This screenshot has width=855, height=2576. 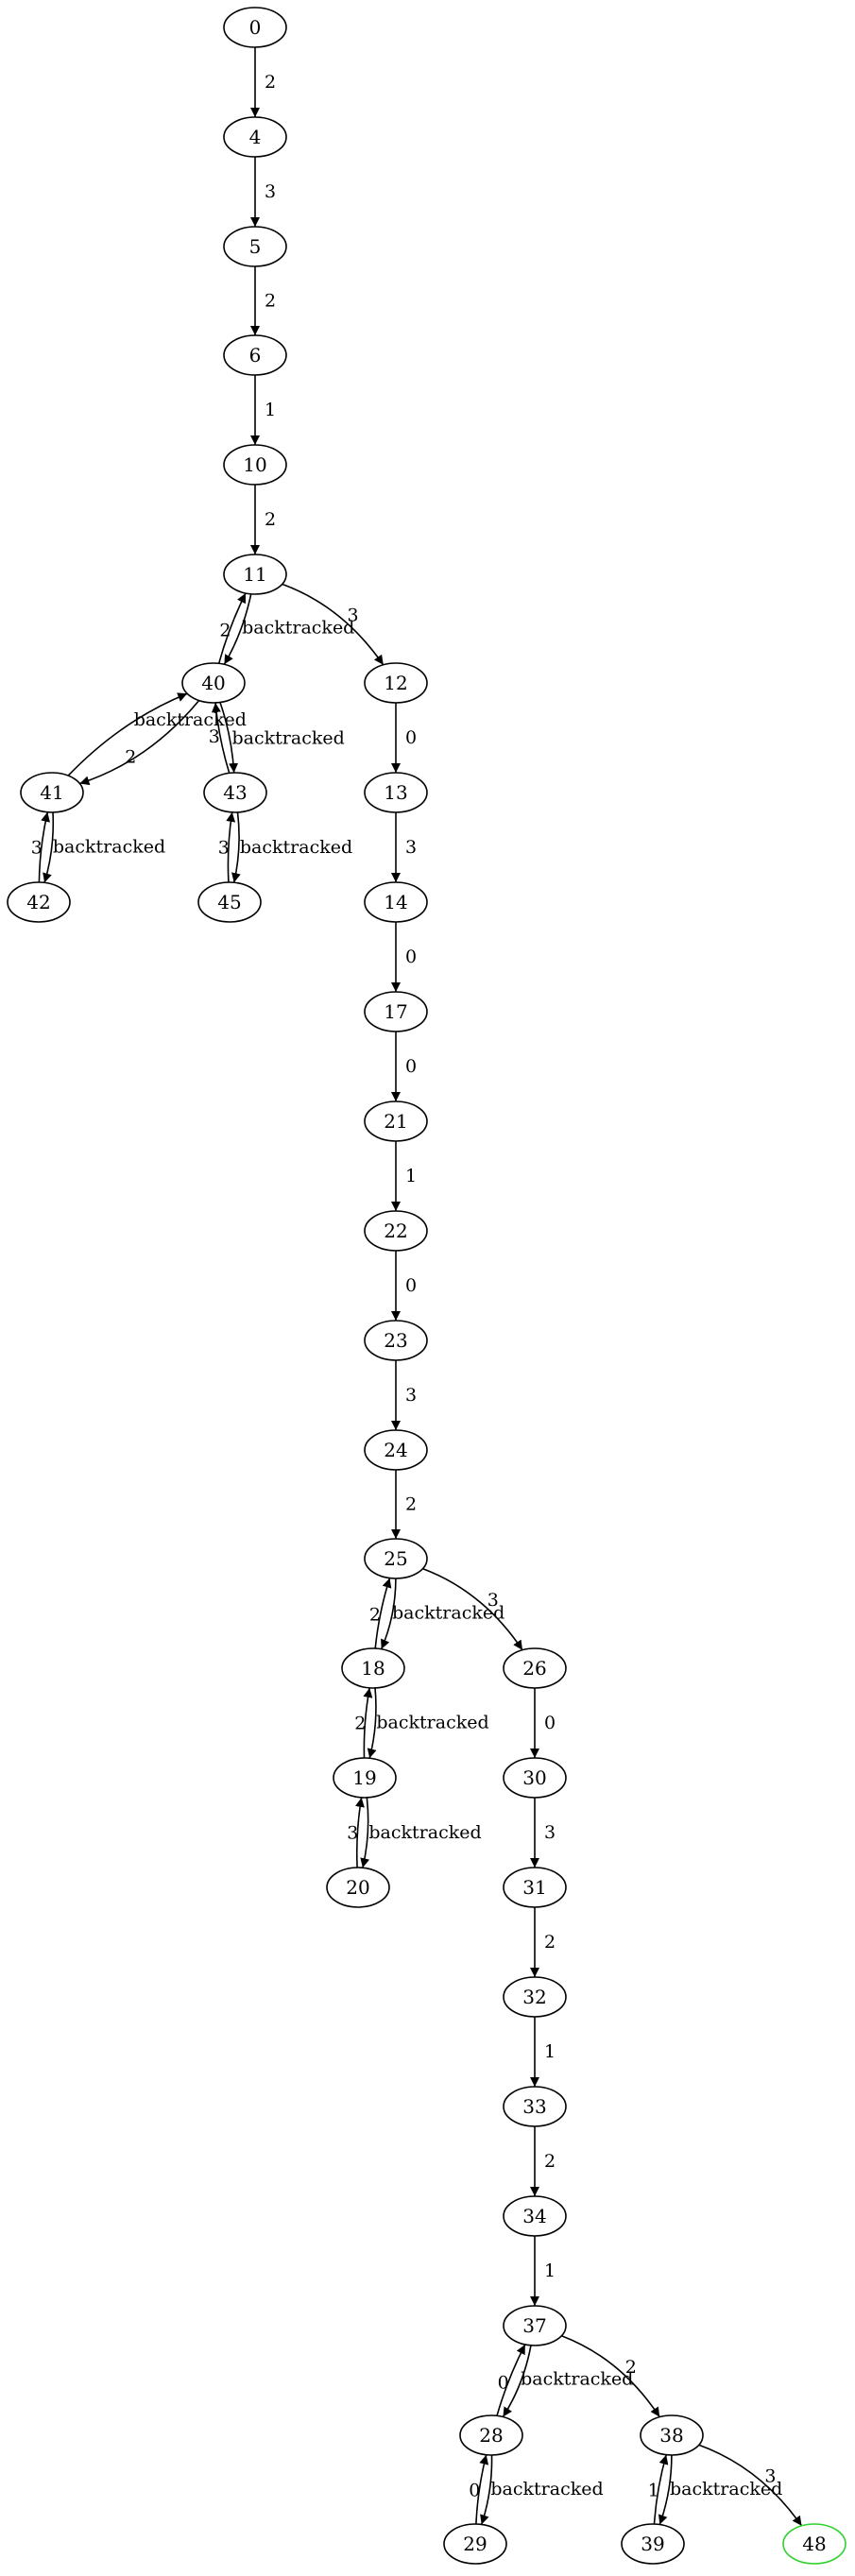 I want to click on node-22: 22, so click(x=396, y=1231).